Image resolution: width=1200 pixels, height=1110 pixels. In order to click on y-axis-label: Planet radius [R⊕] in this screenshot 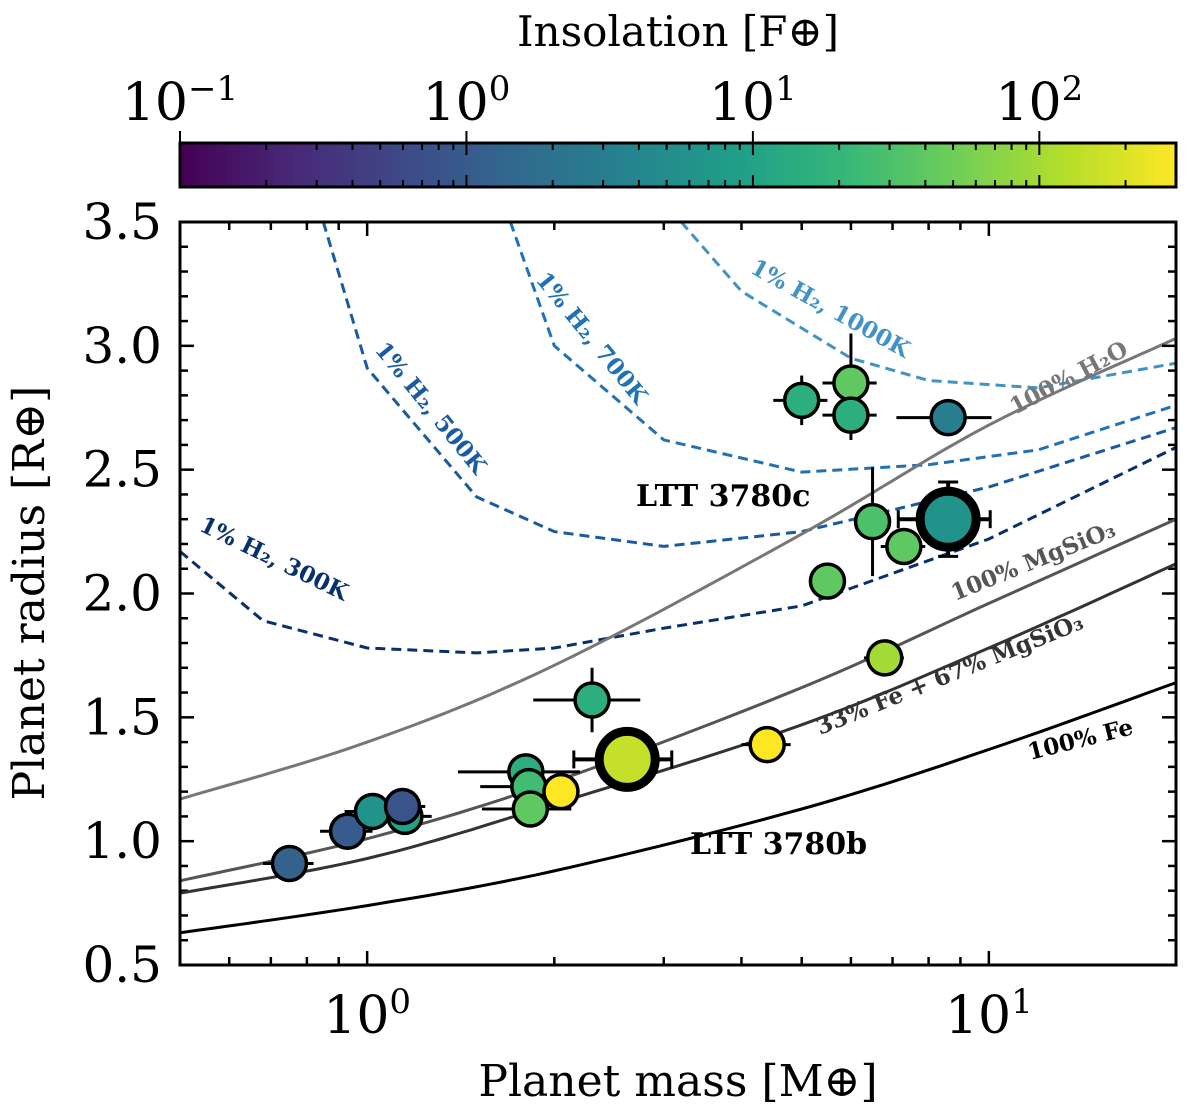, I will do `click(29, 593)`.